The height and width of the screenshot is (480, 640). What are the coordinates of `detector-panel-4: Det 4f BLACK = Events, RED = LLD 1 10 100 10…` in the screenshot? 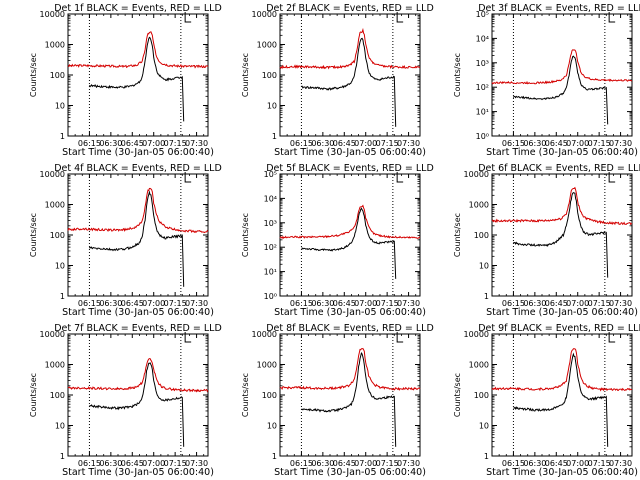 It's located at (125, 240).